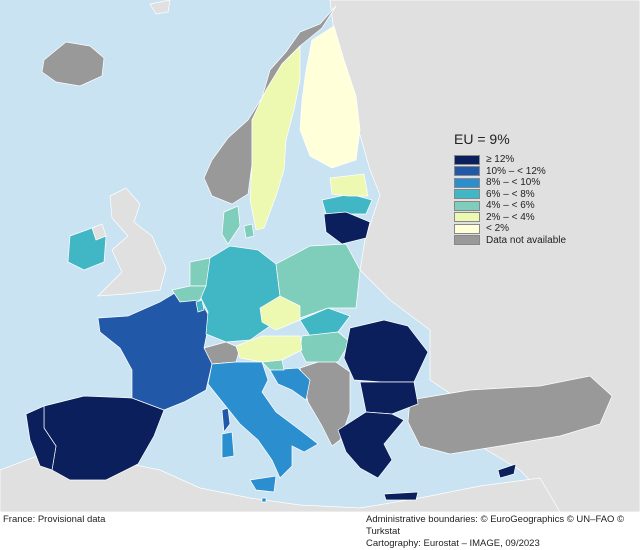 This screenshot has width=640, height=550. Describe the element at coordinates (510, 415) in the screenshot. I see `turkiye-shape` at that location.